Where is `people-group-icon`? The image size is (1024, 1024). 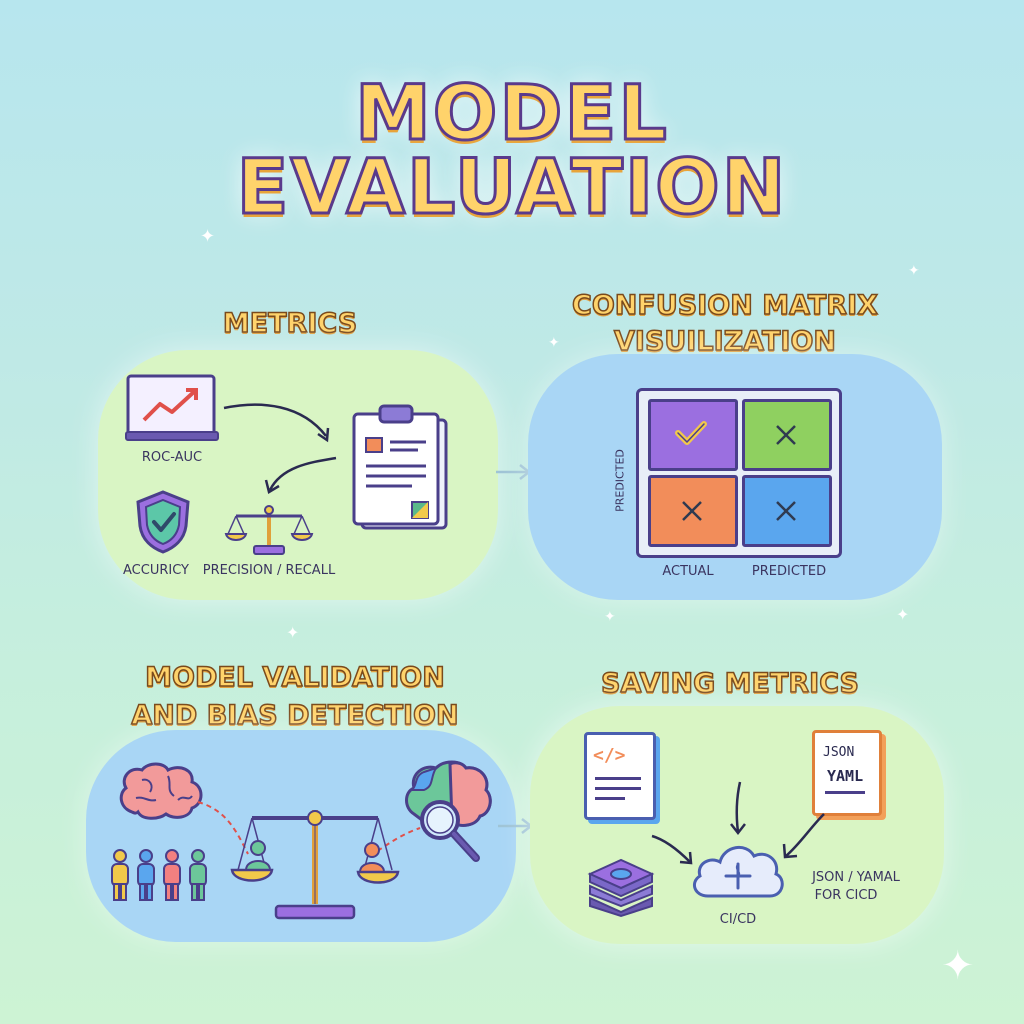
people-group-icon is located at coordinates (159, 875).